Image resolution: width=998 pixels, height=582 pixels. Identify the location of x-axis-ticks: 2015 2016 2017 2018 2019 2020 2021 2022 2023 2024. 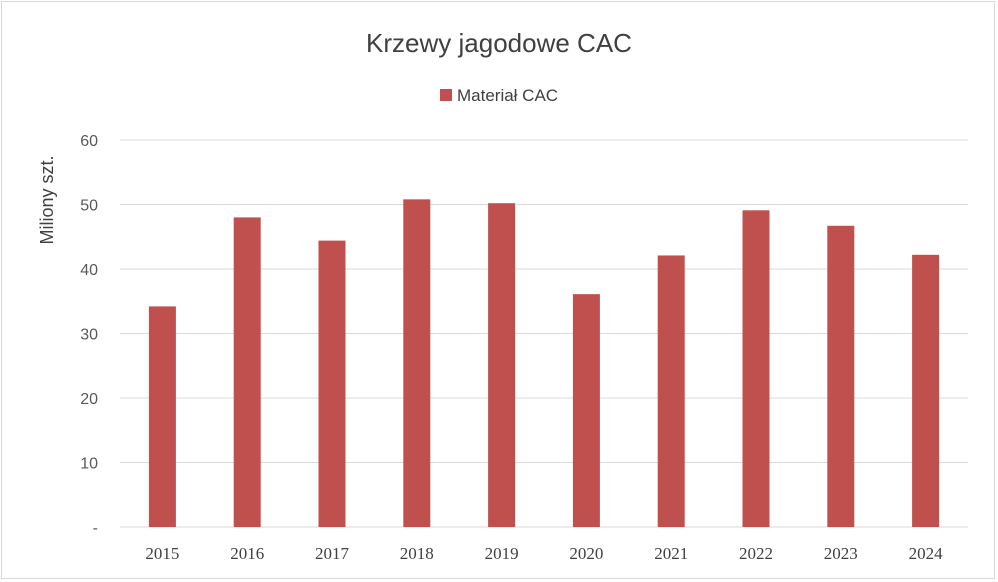
(544, 553).